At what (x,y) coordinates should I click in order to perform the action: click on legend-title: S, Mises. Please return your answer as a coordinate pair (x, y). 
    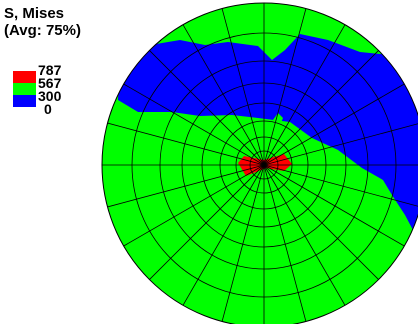
    Looking at the image, I should click on (34, 13).